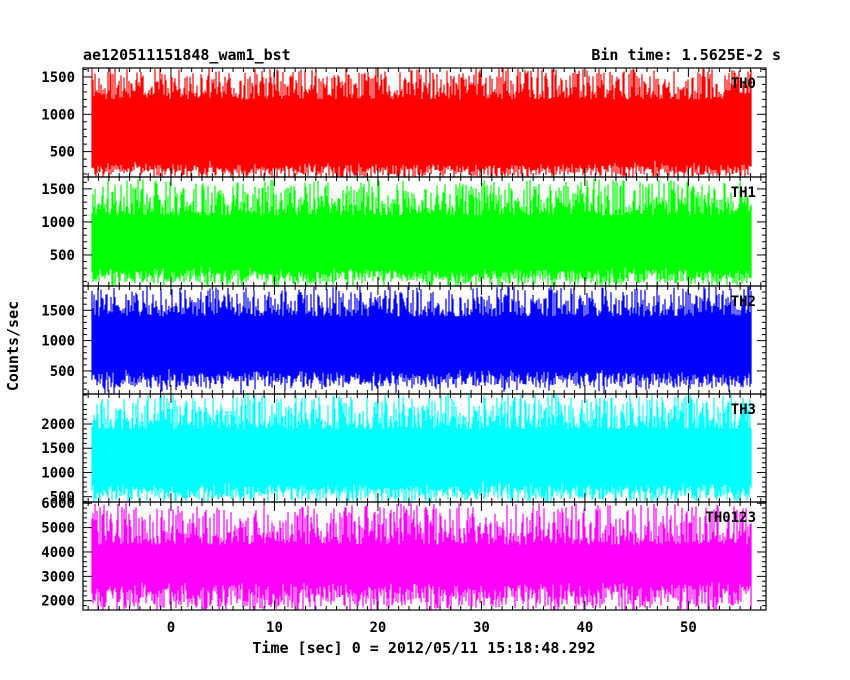 Image resolution: width=850 pixels, height=680 pixels. I want to click on x-axis-label: Time [sec] 0 = 2012/05/11 15:18:48.292, so click(423, 648).